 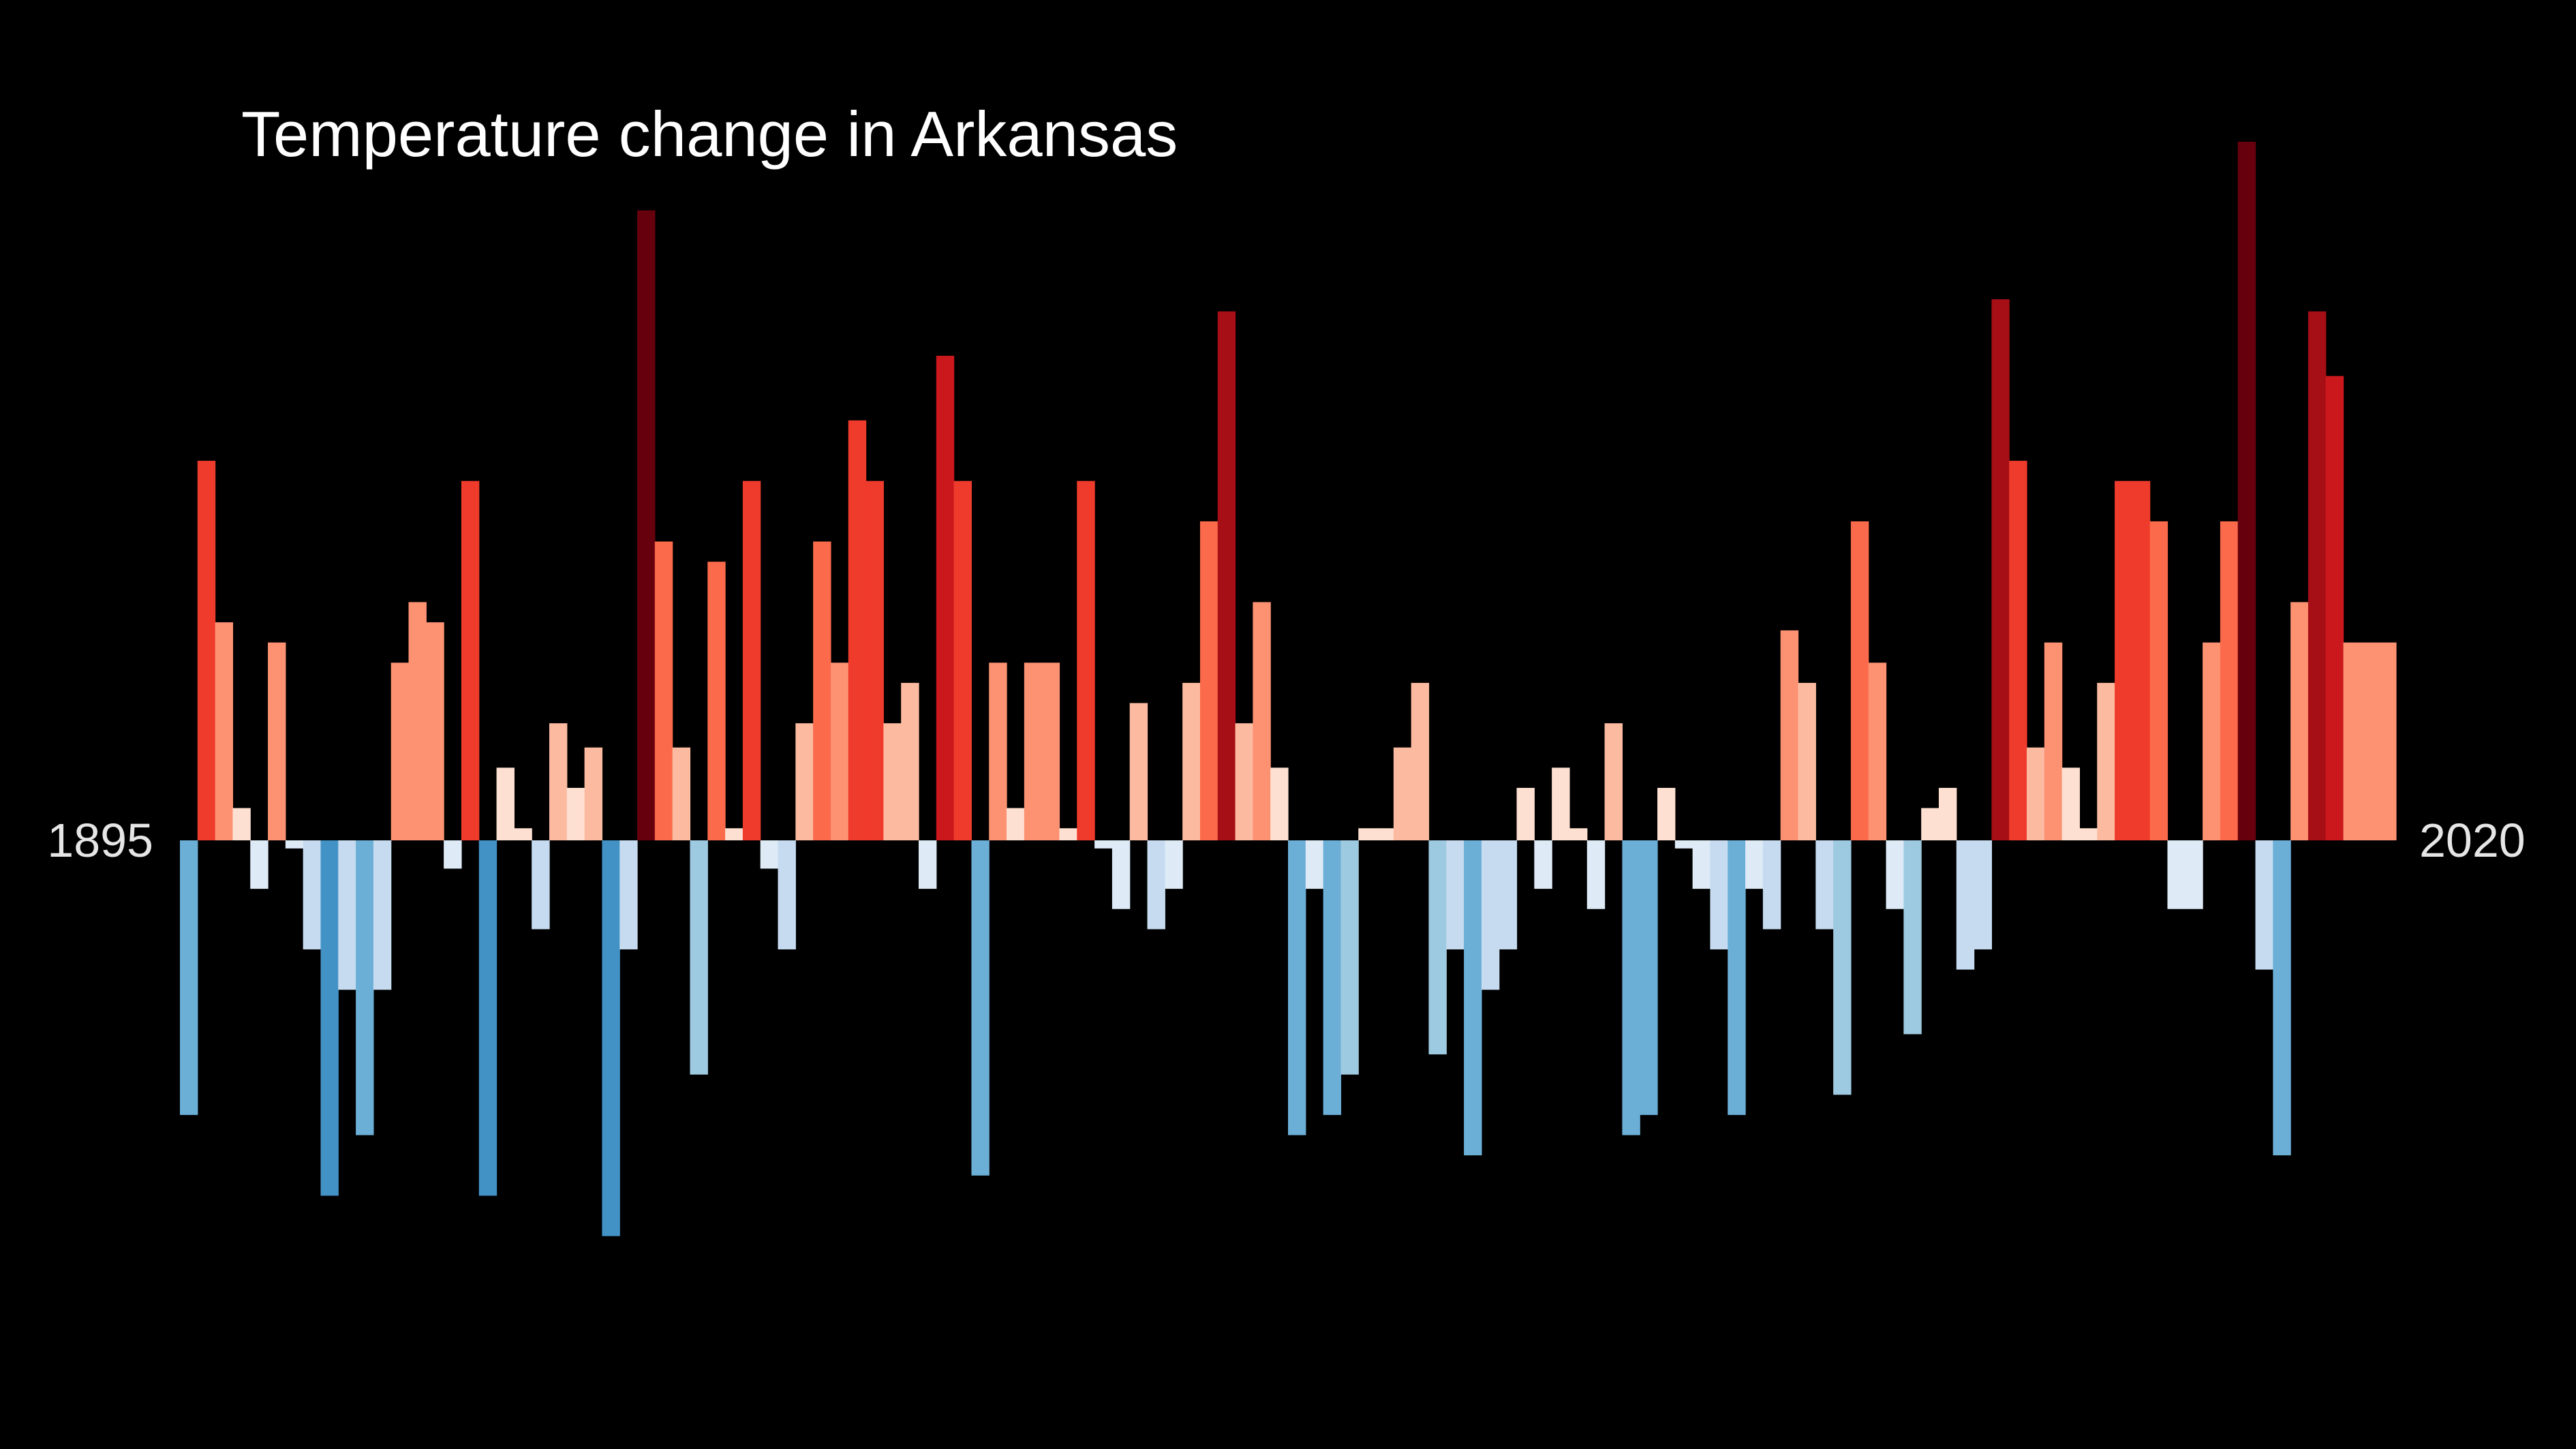 What do you see at coordinates (716, 701) in the screenshot?
I see `bar-1925` at bounding box center [716, 701].